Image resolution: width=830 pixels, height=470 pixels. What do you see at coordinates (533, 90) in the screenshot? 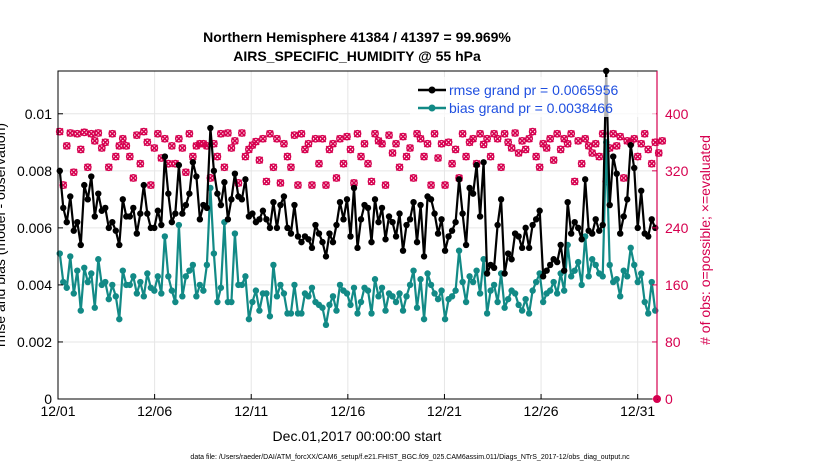
I see `legend-label-rmse: rmse grand pr = 0.0065956` at bounding box center [533, 90].